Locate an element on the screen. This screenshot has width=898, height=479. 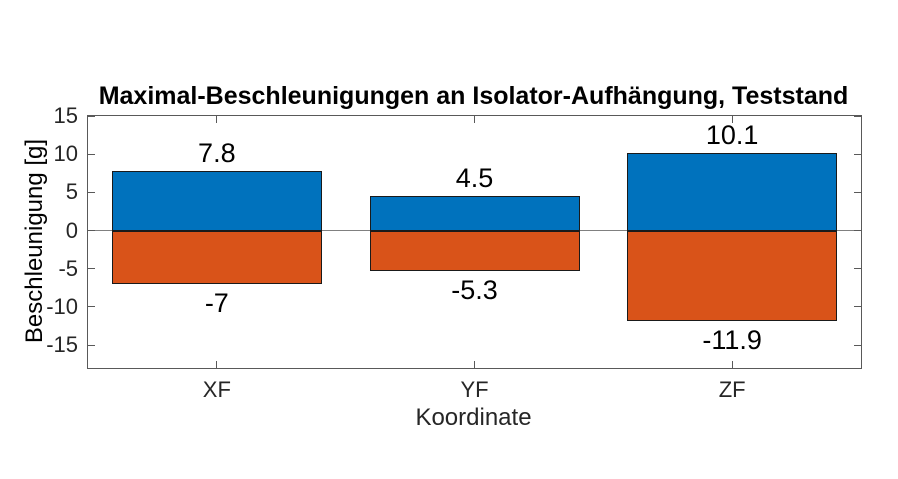
y-tick-label: -15 is located at coordinates (62, 345).